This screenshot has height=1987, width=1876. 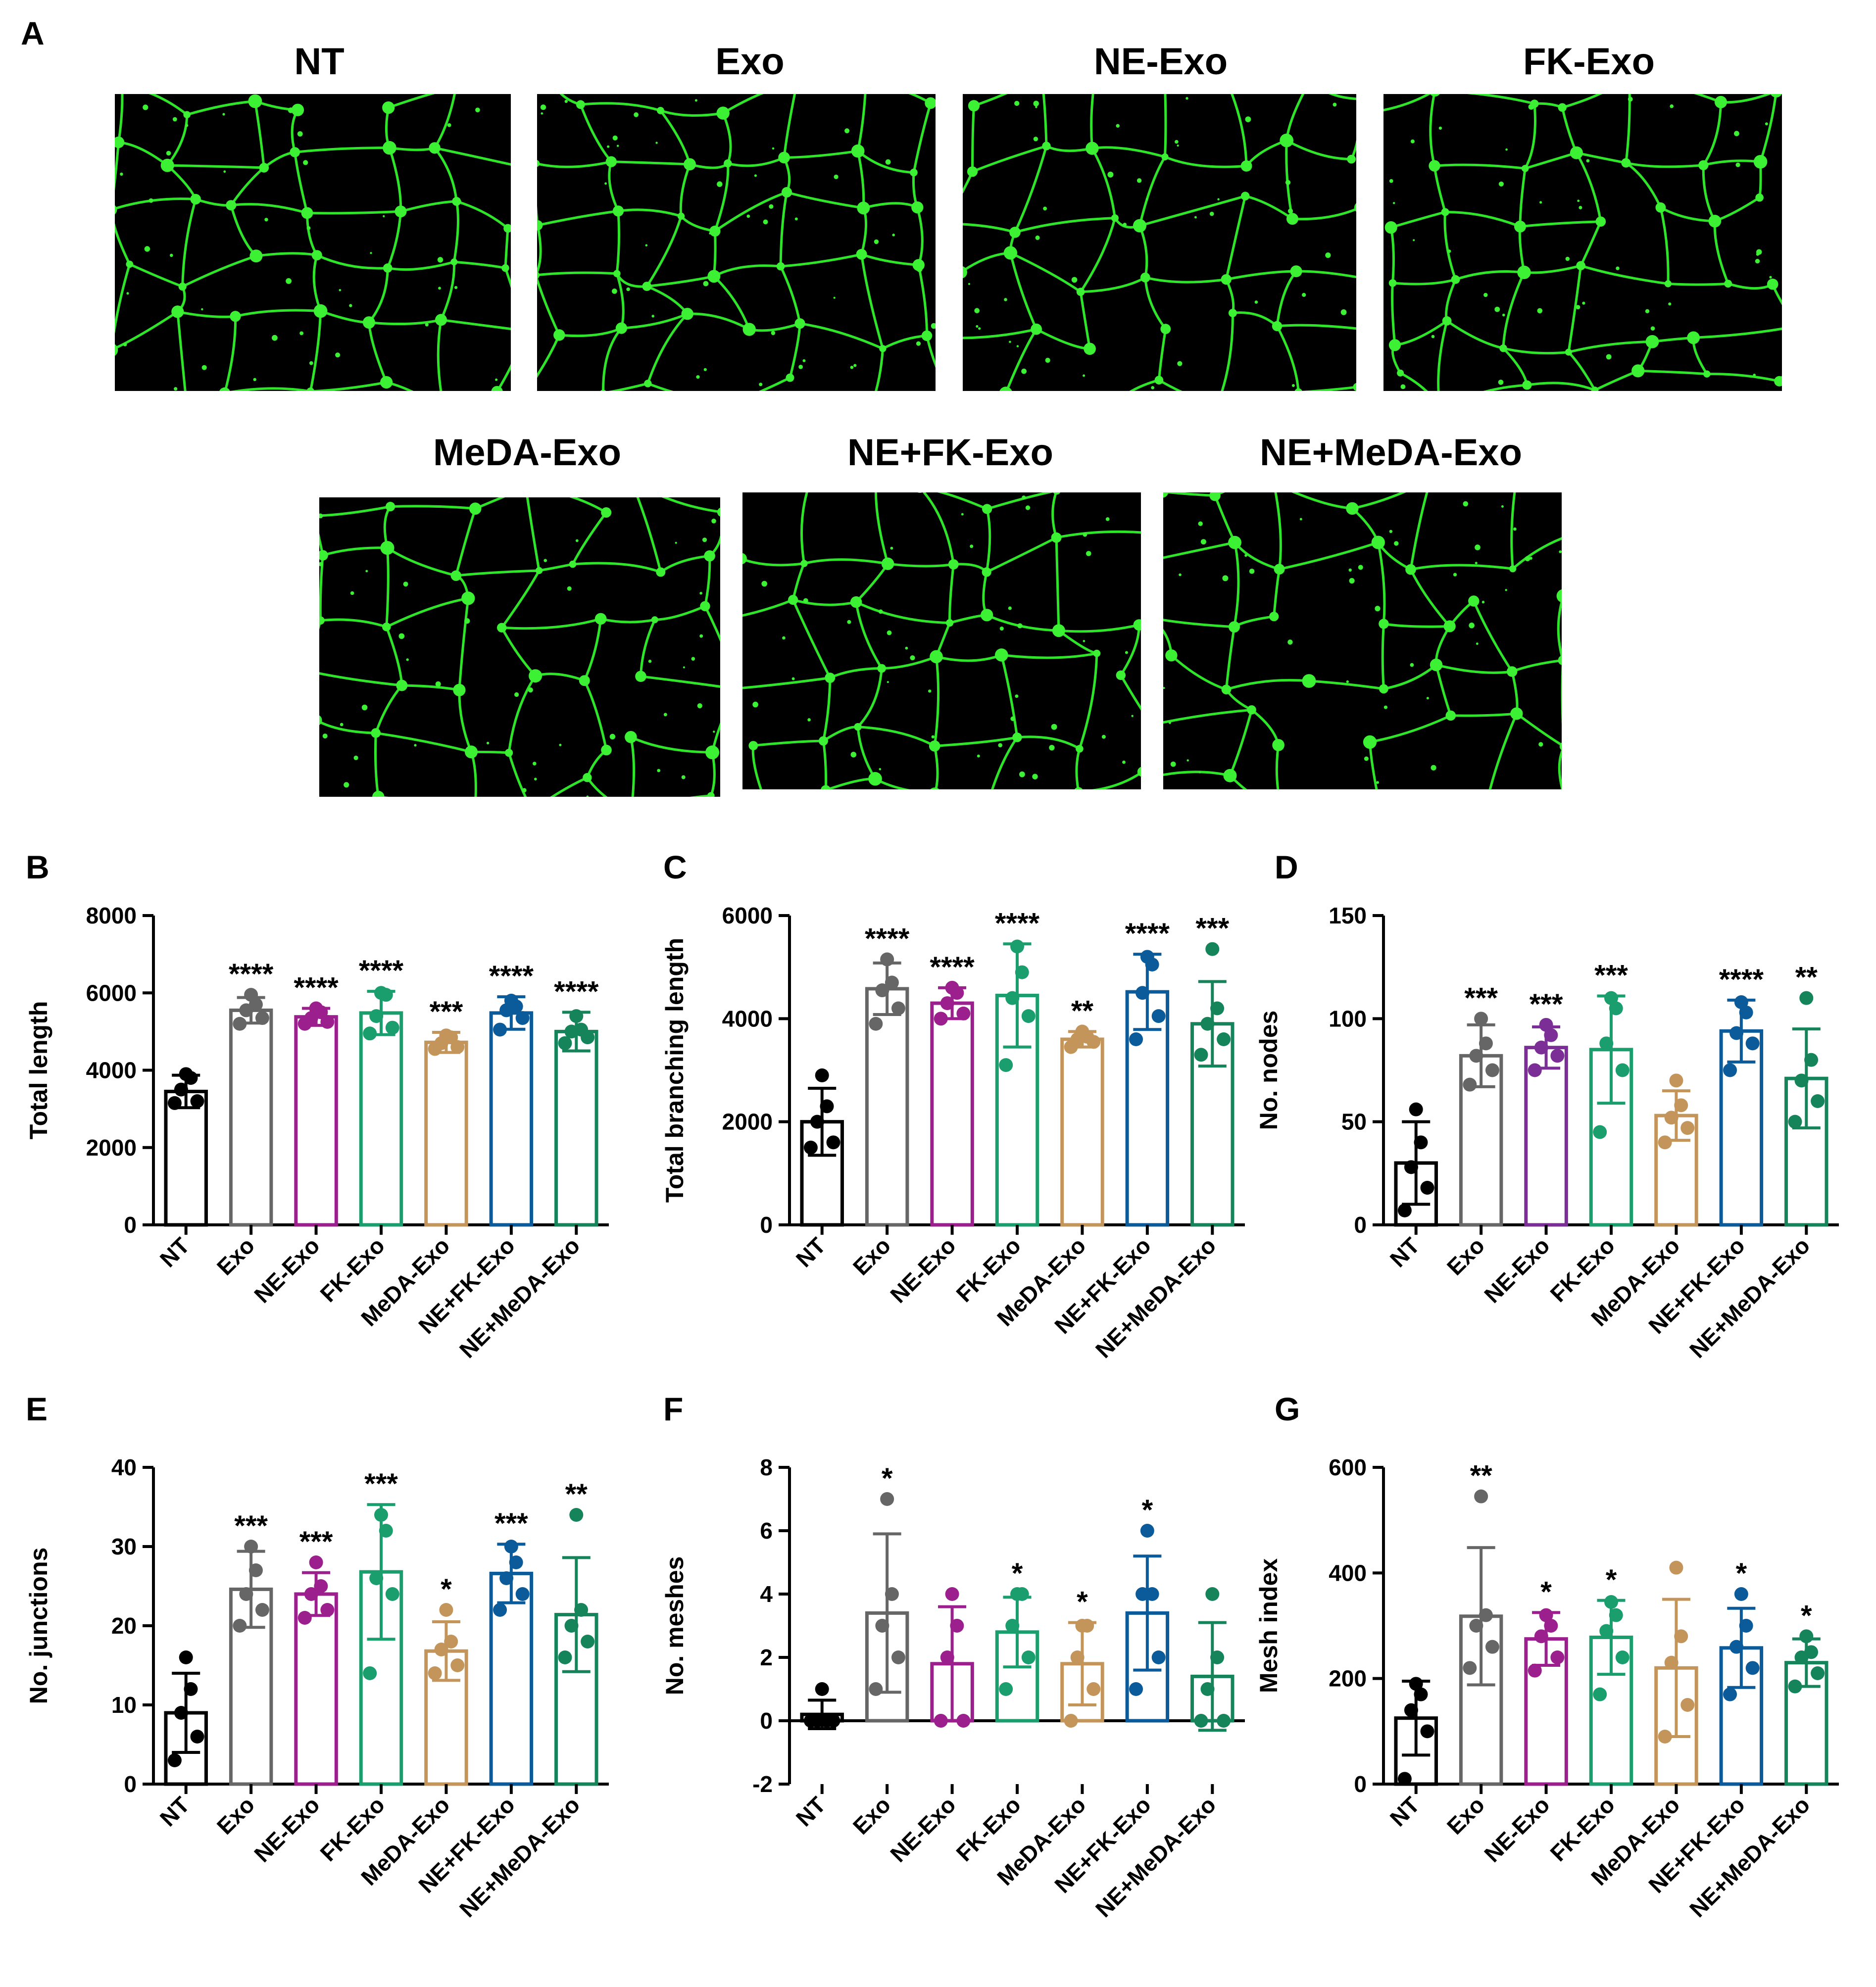 I want to click on panel-letter-f: F, so click(x=673, y=1409).